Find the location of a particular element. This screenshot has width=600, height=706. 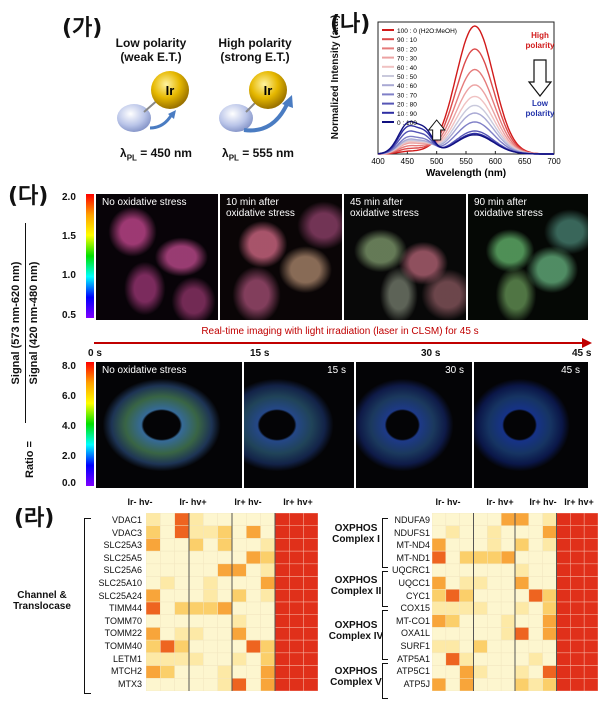

top-scale-1: 1.5 is located at coordinates (69, 236).